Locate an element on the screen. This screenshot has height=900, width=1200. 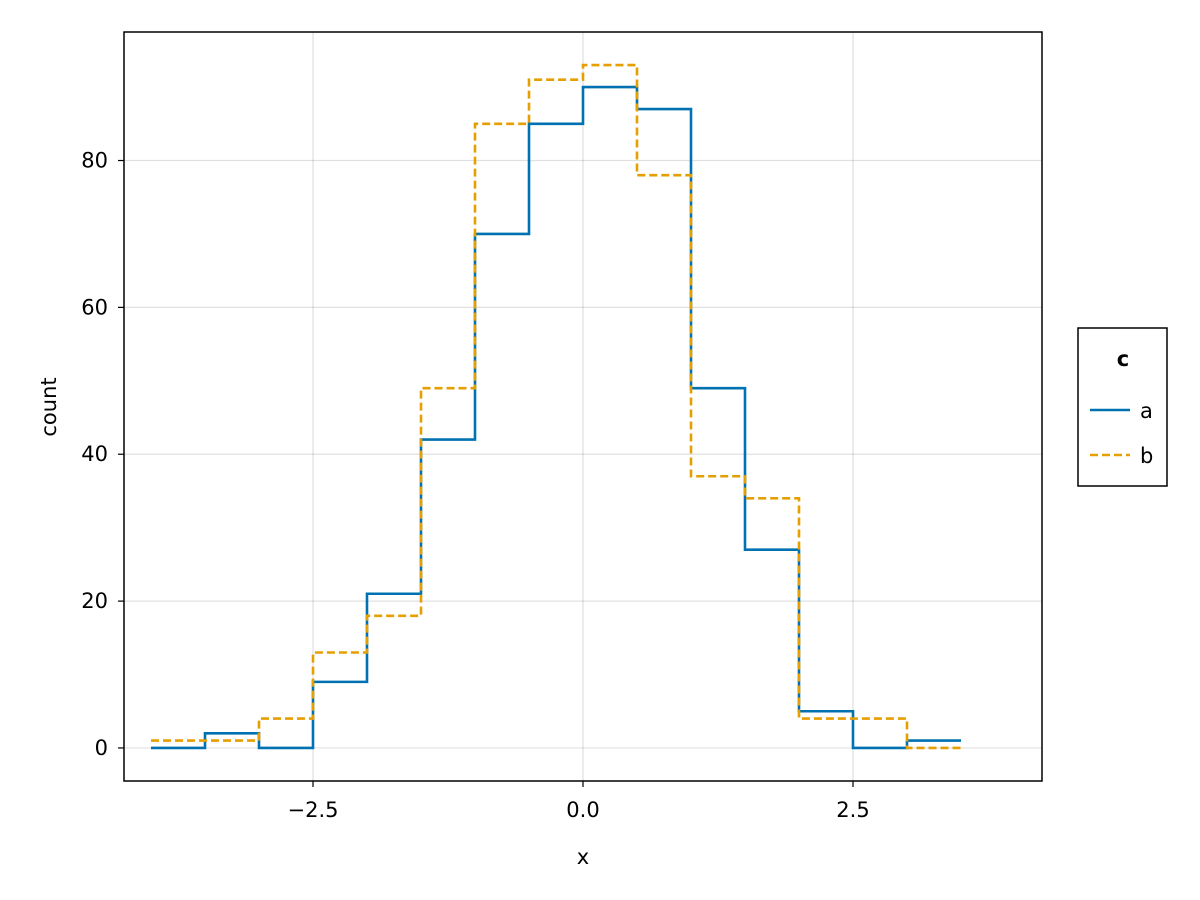
y-tick-label: 20 is located at coordinates (94, 601).